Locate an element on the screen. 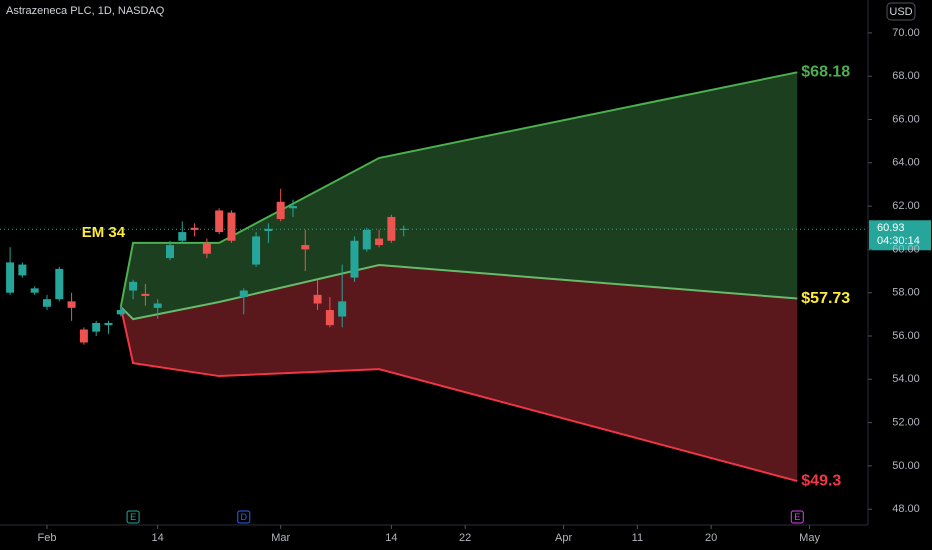  x-tick-label: May is located at coordinates (809, 538).